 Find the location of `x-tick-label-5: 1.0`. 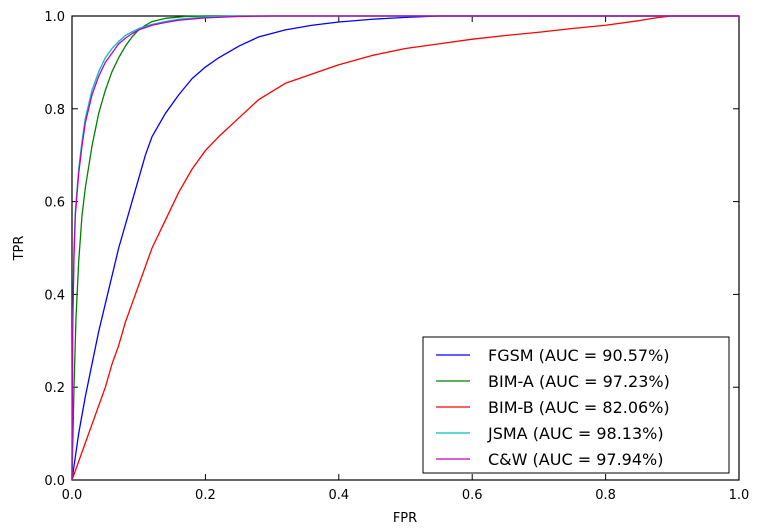

x-tick-label-5: 1.0 is located at coordinates (739, 495).